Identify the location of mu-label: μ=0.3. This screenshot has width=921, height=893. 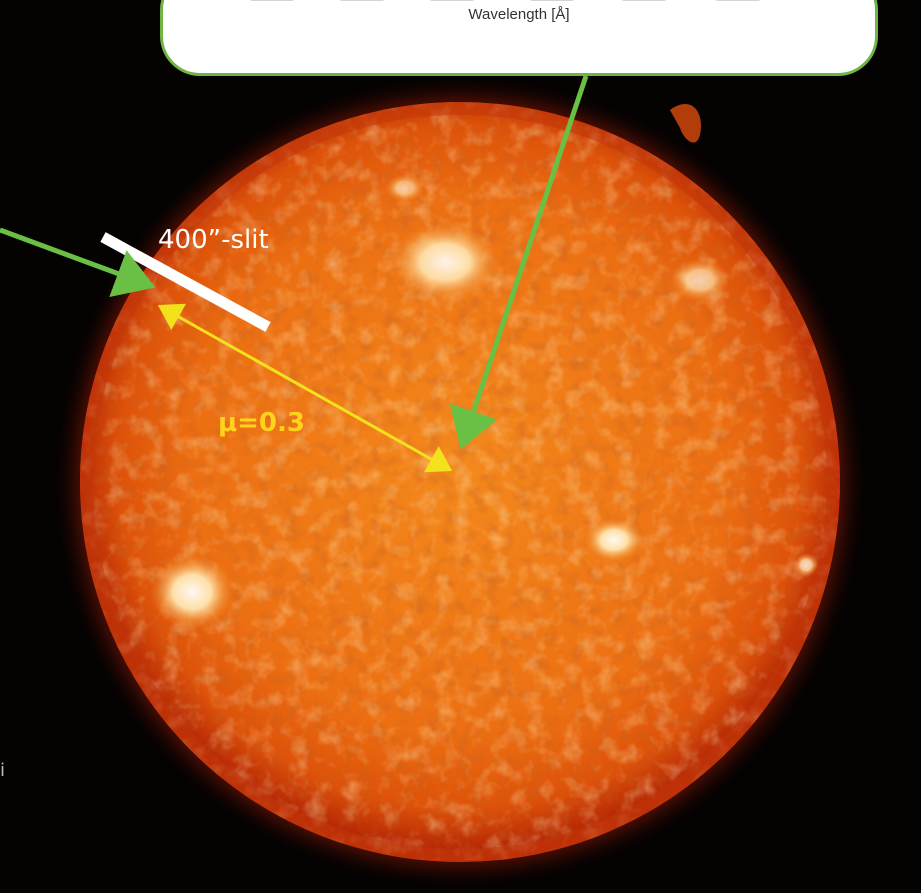
(261, 423).